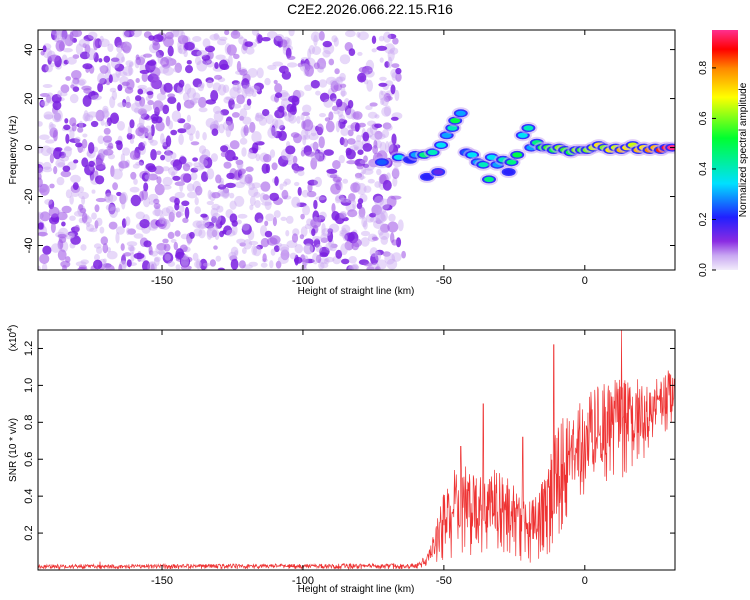  Describe the element at coordinates (446, 135) in the screenshot. I see `signal-core` at that location.